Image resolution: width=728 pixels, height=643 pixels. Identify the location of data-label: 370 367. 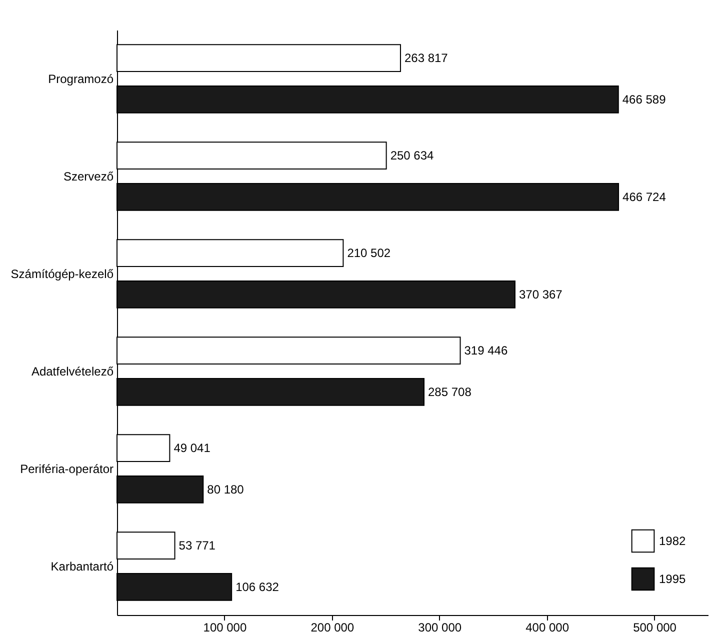
(540, 294).